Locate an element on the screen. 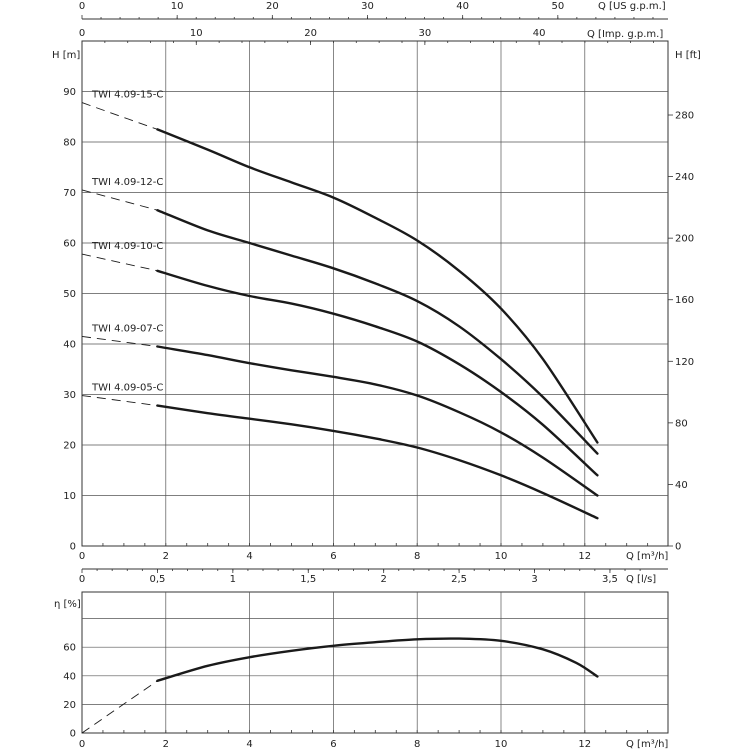  eff-x-tick-label: 8 is located at coordinates (417, 744).